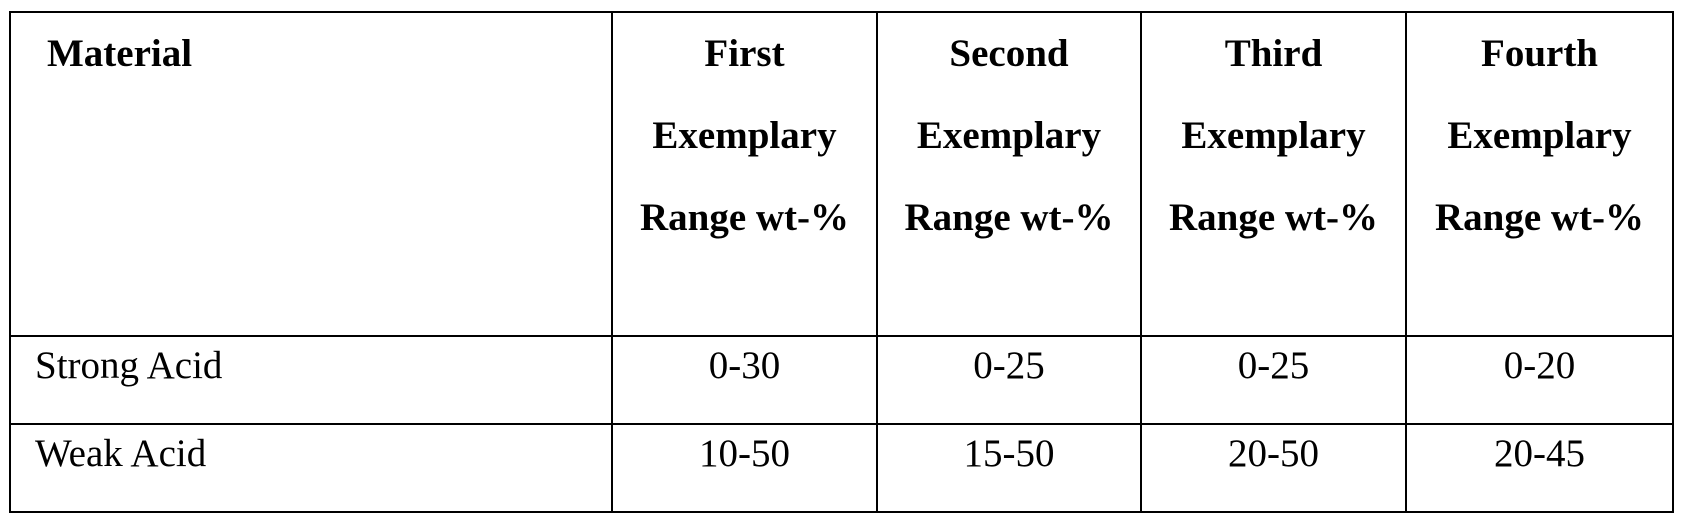  What do you see at coordinates (1009, 468) in the screenshot?
I see `cell: 15-50` at bounding box center [1009, 468].